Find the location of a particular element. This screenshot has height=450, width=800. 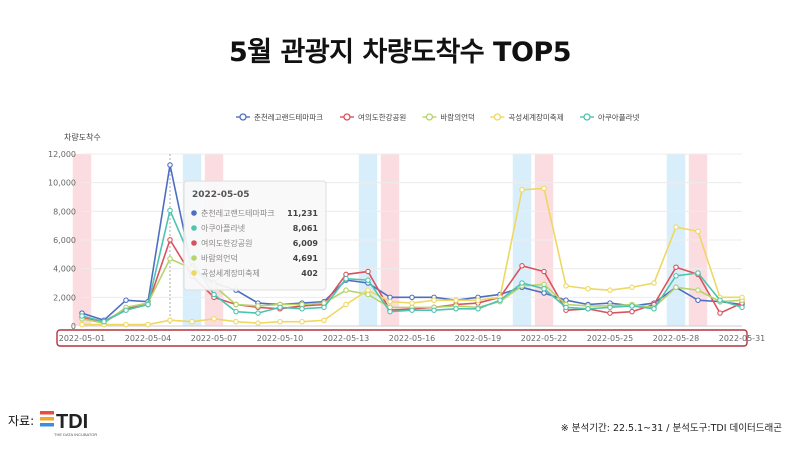

legend-label: 여의도한강공원 is located at coordinates (382, 117).